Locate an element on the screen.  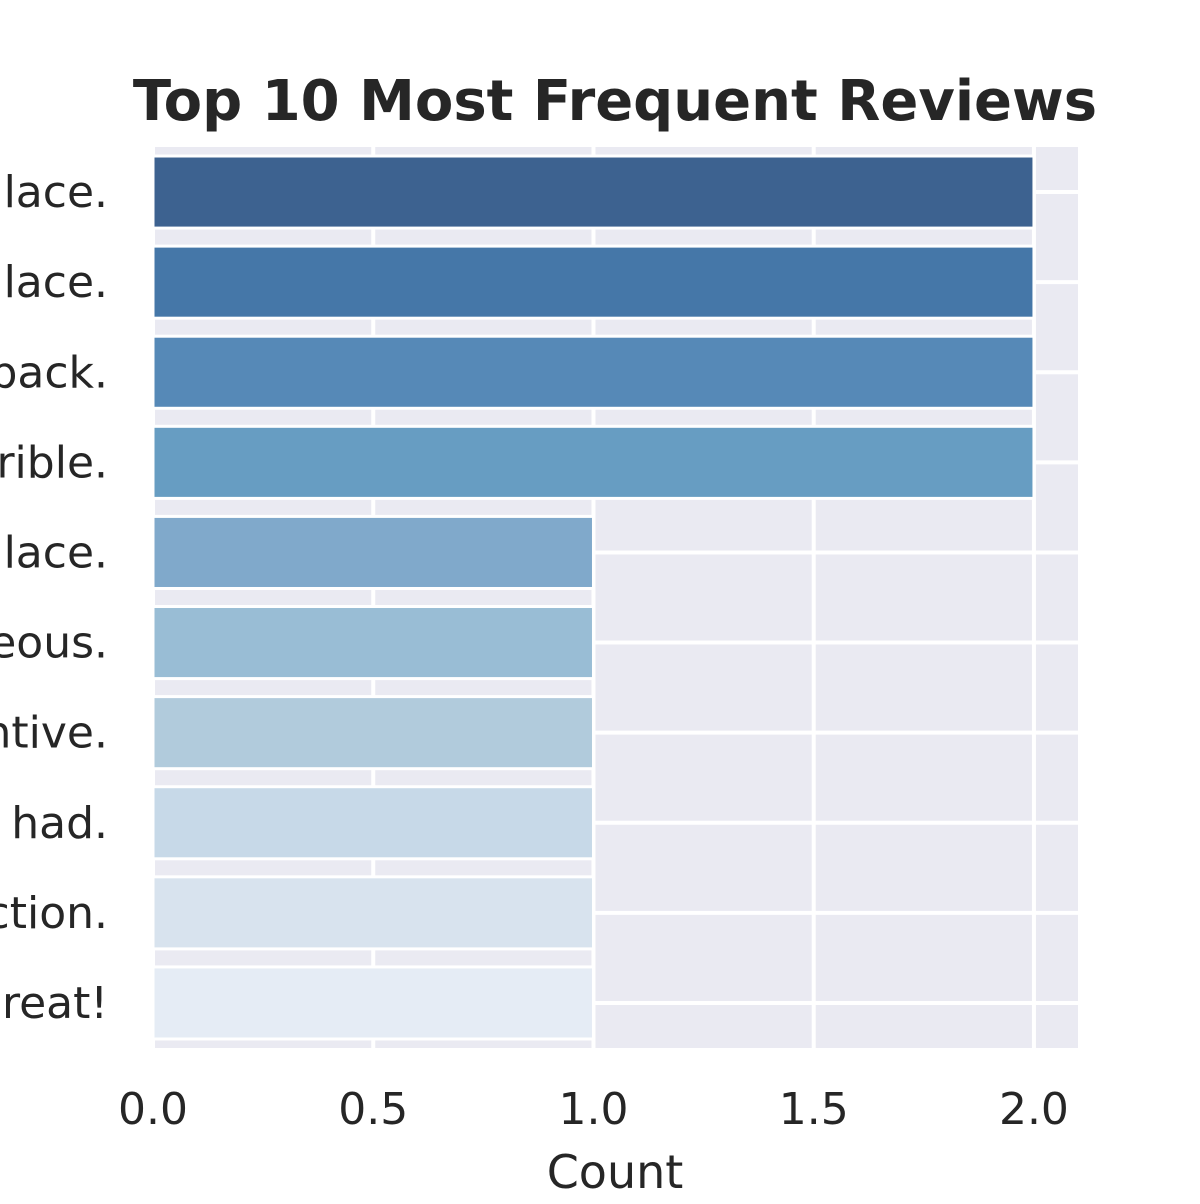
y-tick-label: eous. is located at coordinates (54, 643).